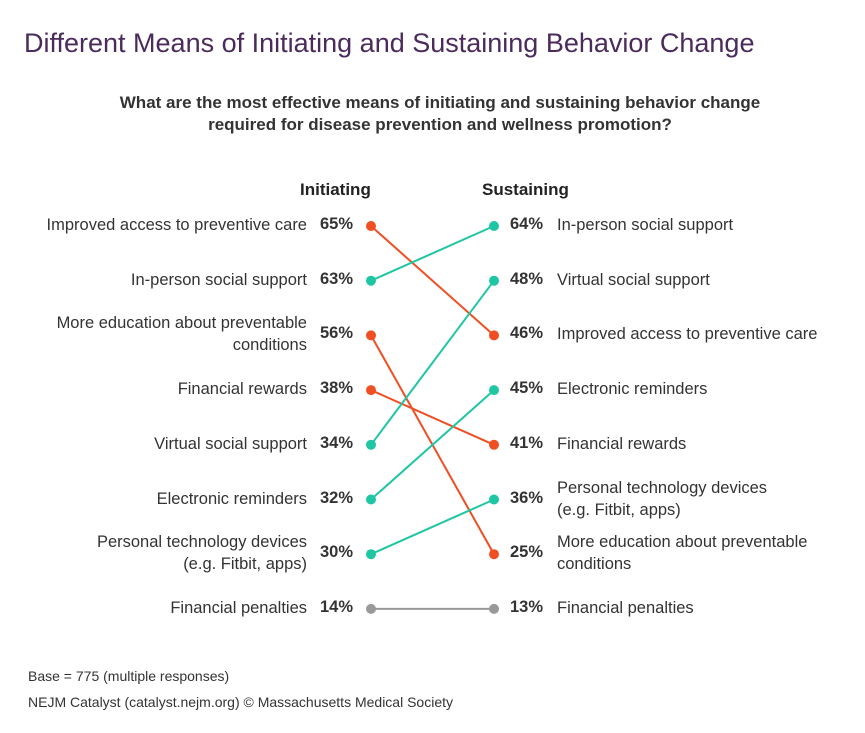 The height and width of the screenshot is (733, 865). I want to click on slope-line-electronic-reminders, so click(432, 445).